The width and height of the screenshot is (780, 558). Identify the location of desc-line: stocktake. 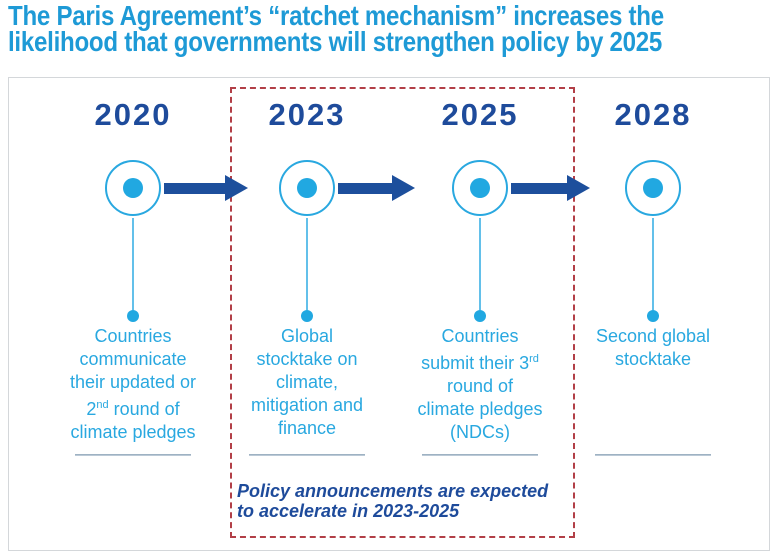
(653, 359).